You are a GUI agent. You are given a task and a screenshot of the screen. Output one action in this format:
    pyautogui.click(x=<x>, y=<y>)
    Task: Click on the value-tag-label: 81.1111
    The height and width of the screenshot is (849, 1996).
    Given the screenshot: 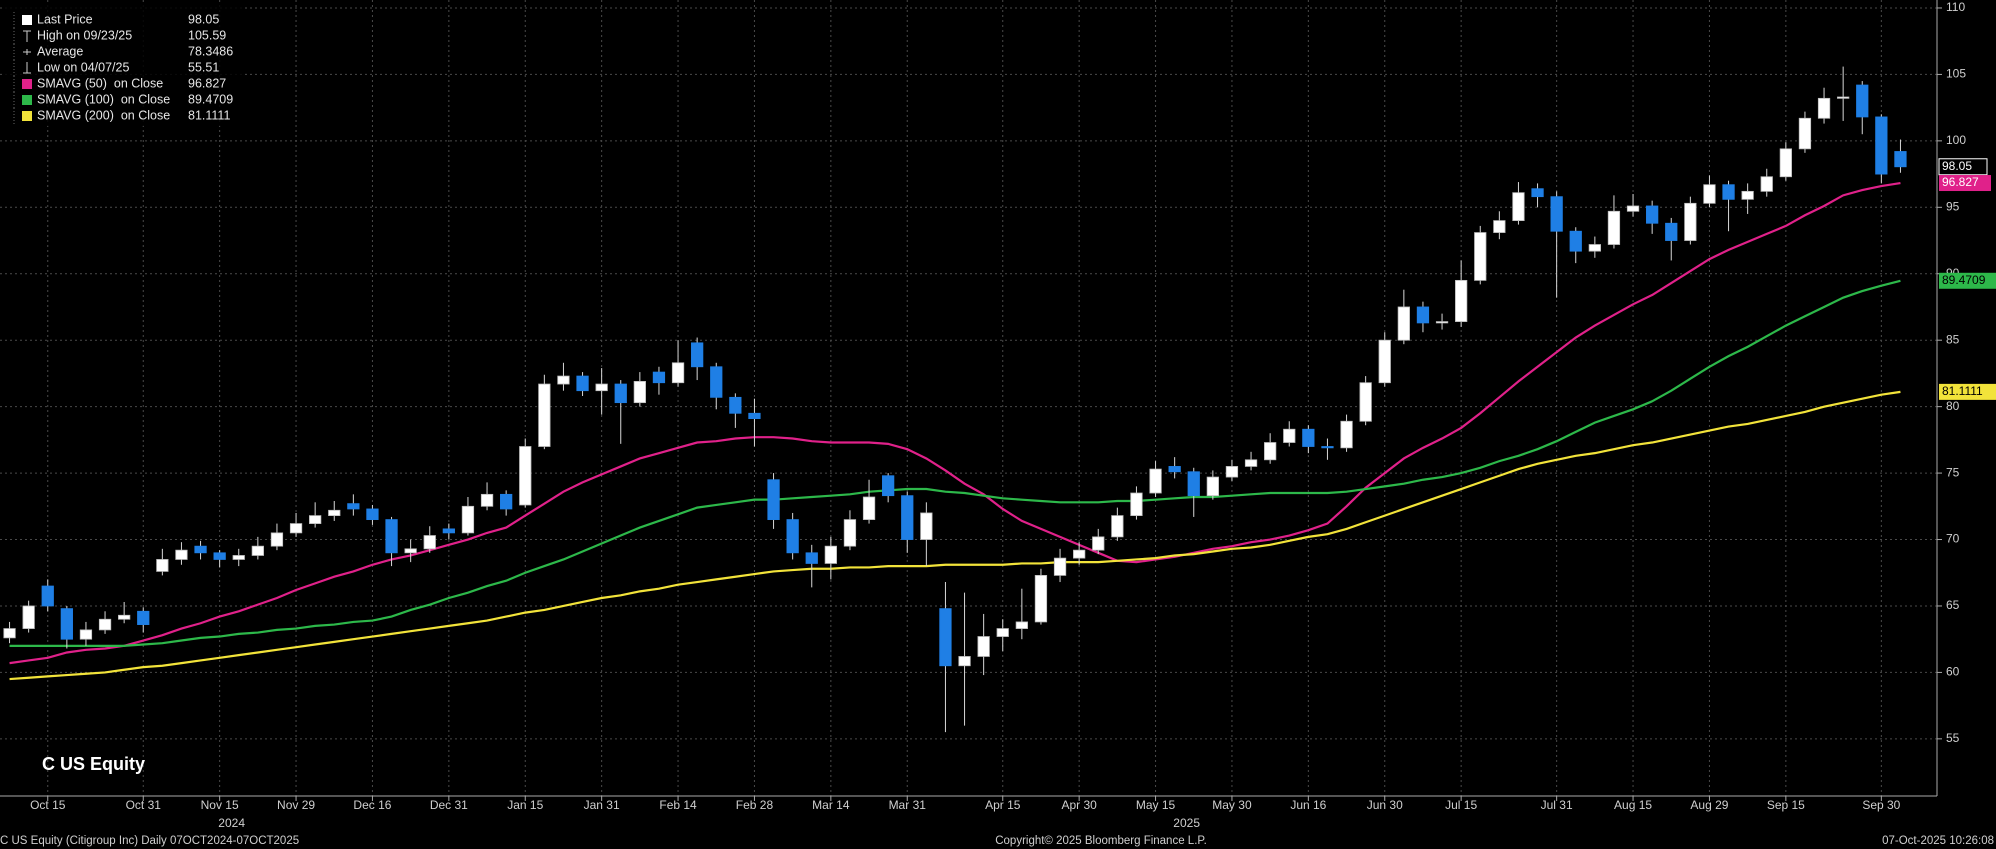 What is the action you would take?
    pyautogui.click(x=1962, y=391)
    